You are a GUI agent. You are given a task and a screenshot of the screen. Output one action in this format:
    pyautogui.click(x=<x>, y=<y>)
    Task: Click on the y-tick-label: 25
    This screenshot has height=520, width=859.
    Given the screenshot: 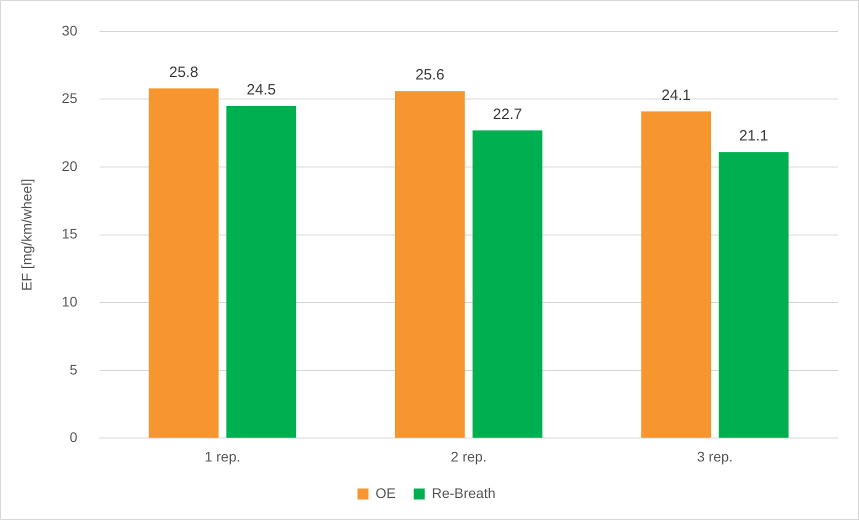 What is the action you would take?
    pyautogui.click(x=70, y=98)
    